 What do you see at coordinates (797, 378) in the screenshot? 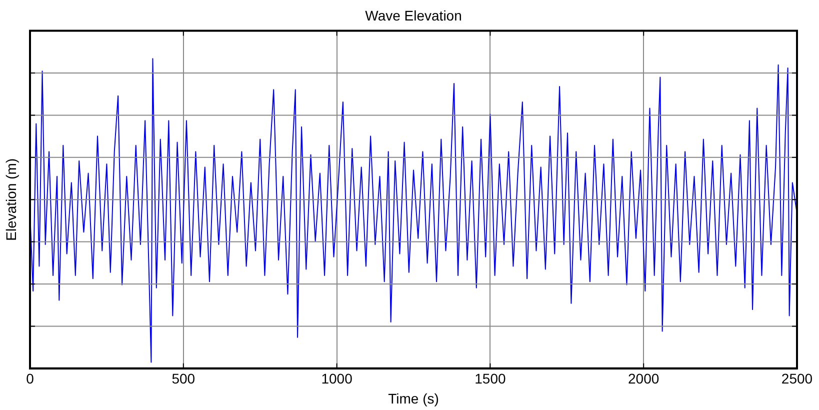
I see `x-tick-label: 2500` at bounding box center [797, 378].